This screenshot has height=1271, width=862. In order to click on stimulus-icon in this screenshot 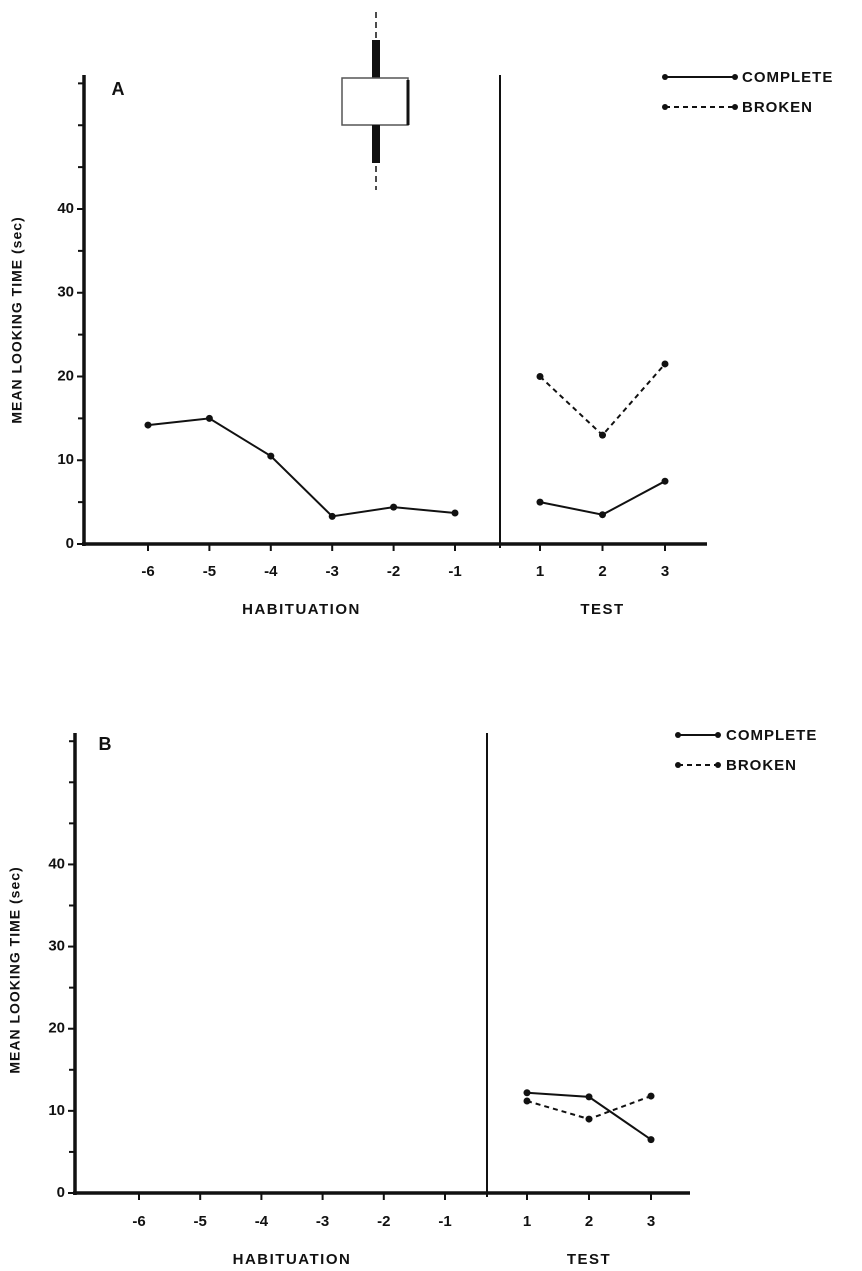, I will do `click(375, 101)`.